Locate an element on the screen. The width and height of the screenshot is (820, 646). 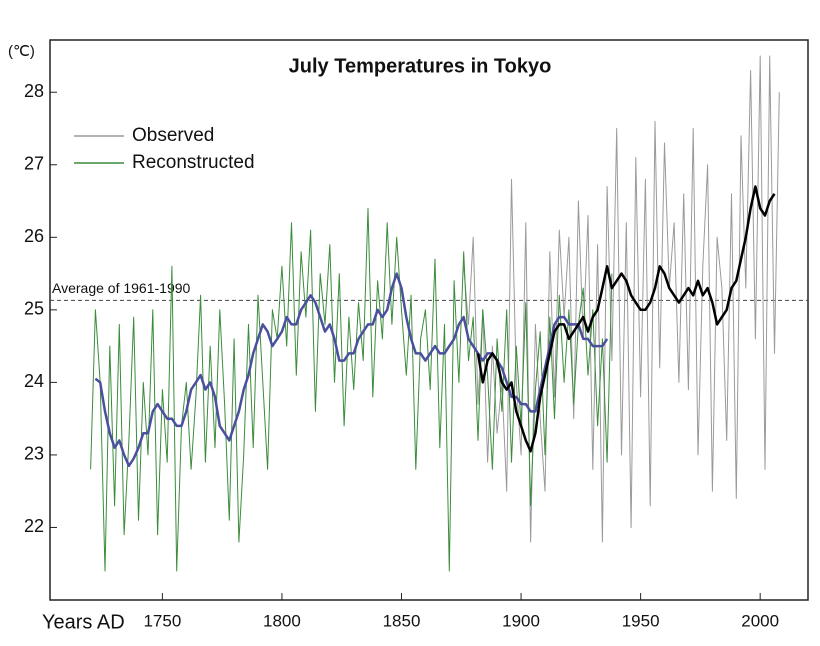
chart-title: July Temperatures in Tokyo is located at coordinates (420, 66).